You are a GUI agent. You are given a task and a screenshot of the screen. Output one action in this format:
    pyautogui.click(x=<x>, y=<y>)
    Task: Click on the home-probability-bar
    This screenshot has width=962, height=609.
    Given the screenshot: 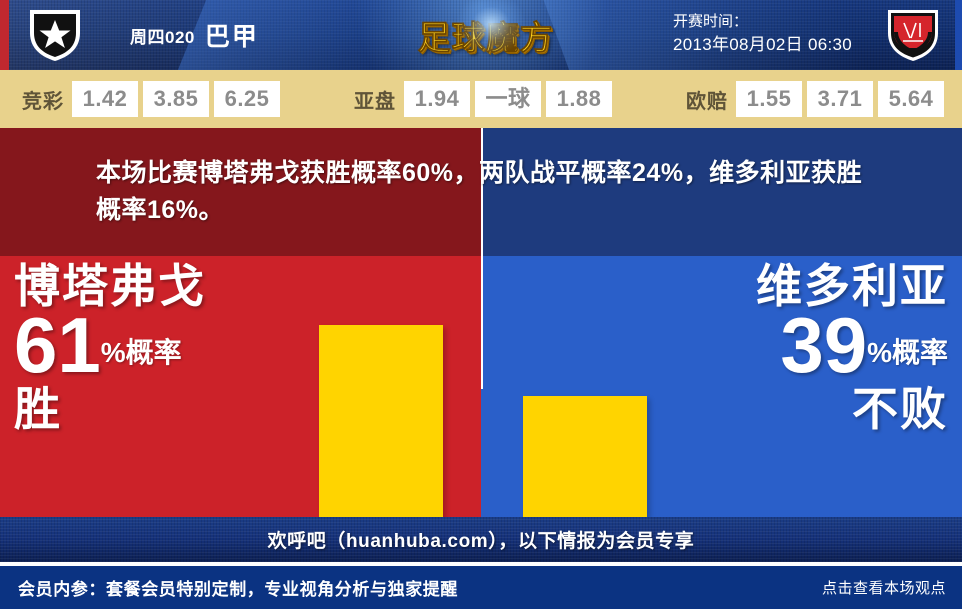 What is the action you would take?
    pyautogui.click(x=381, y=421)
    